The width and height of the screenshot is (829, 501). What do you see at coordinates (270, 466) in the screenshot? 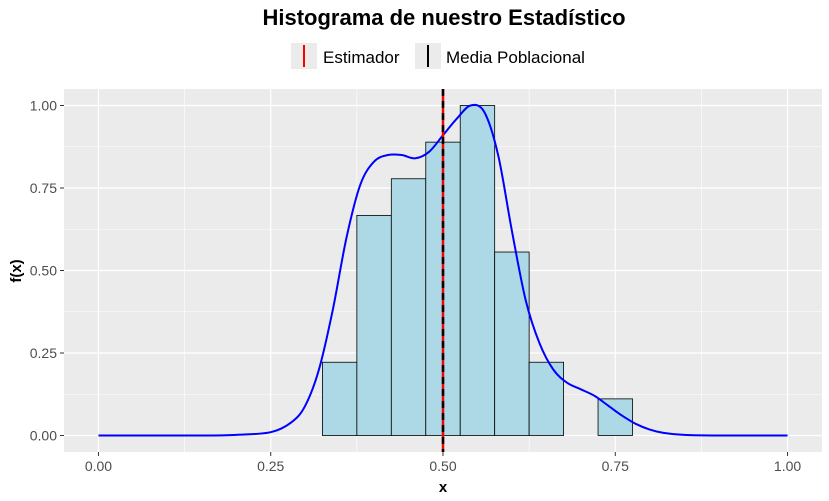
I see `x-tick-label: 0.25` at bounding box center [270, 466].